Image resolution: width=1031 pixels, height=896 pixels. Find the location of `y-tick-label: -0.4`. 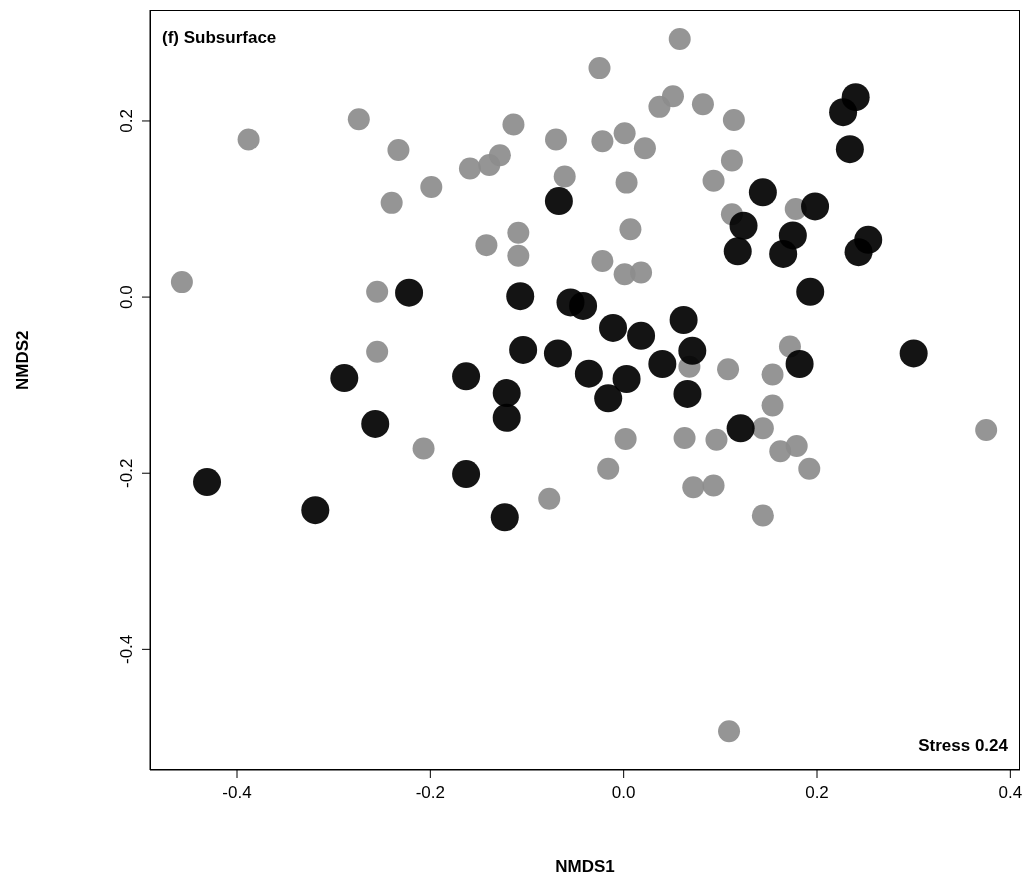

y-tick-label: -0.4 is located at coordinates (126, 649).